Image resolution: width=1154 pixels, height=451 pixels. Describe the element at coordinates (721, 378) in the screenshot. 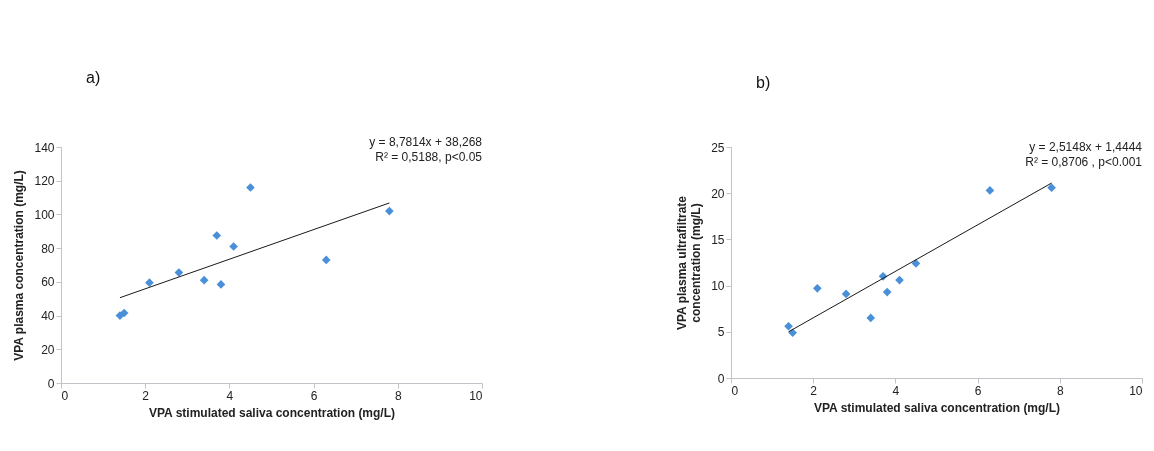

I see `y-tick-label: 0` at that location.